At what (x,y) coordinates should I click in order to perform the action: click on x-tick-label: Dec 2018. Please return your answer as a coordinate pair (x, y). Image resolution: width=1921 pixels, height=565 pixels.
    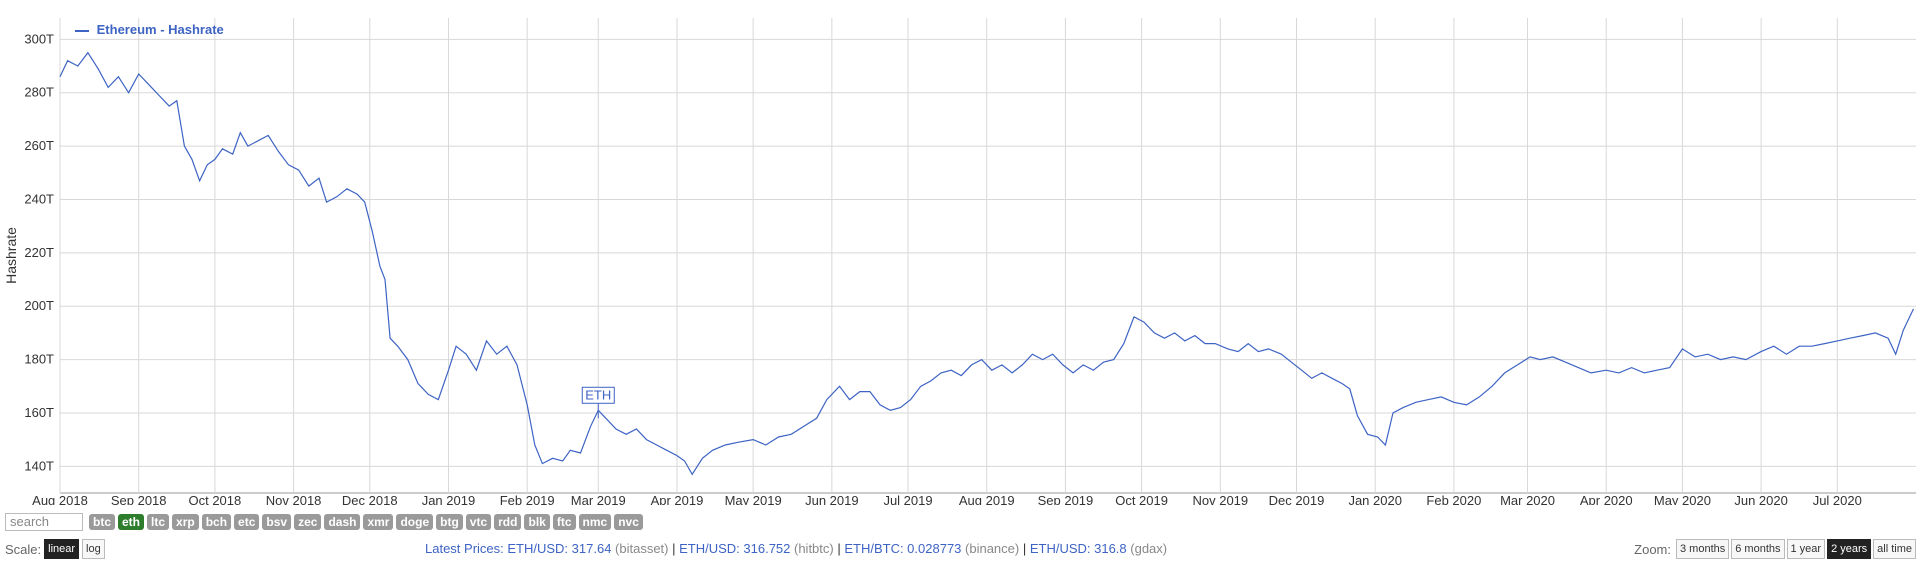
    Looking at the image, I should click on (370, 499).